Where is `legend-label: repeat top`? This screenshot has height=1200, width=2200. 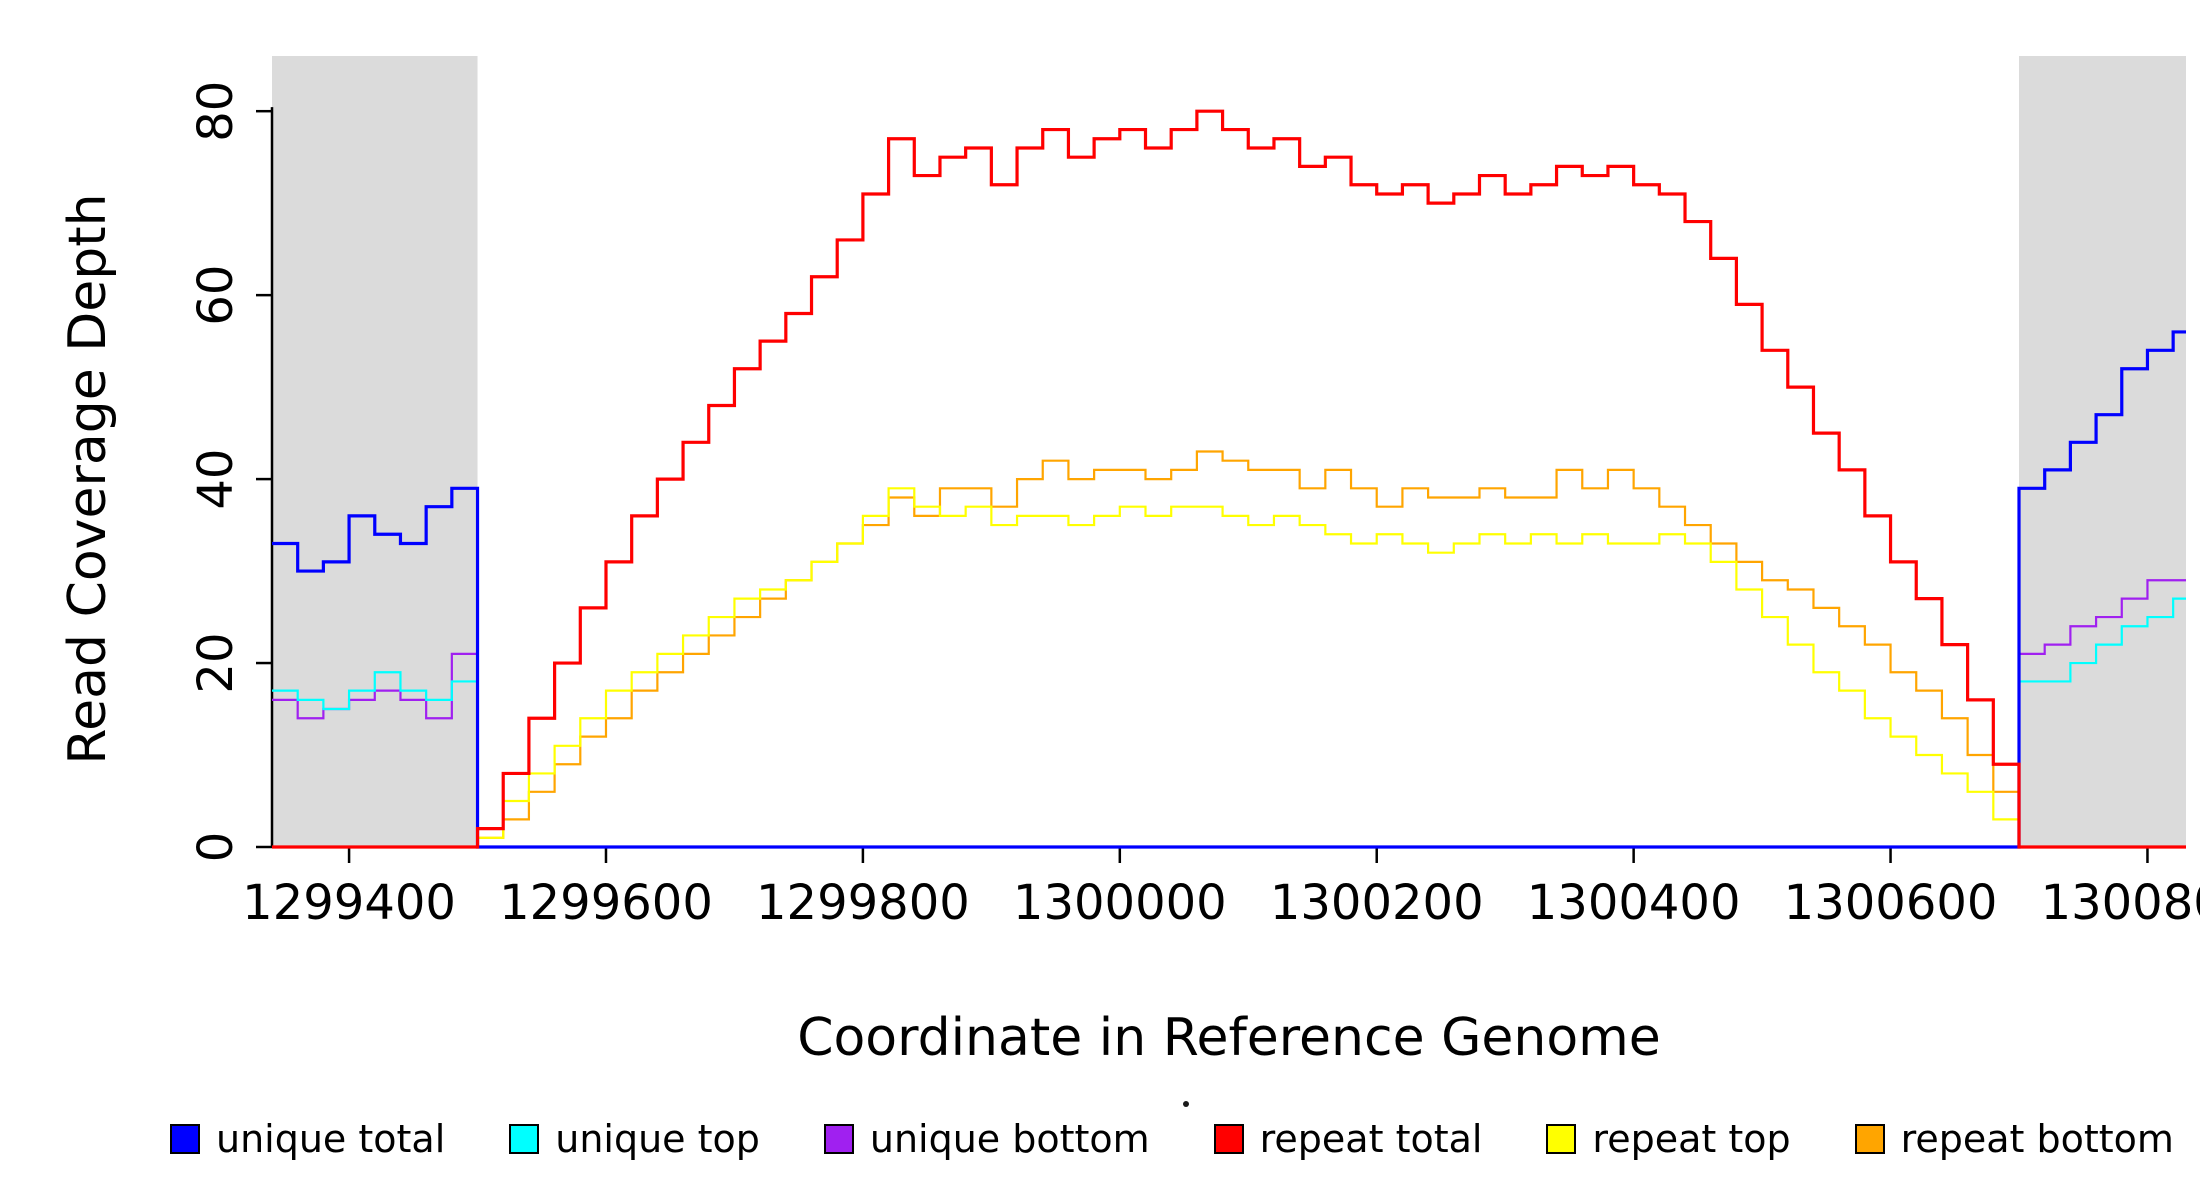
legend-label: repeat top is located at coordinates (1691, 1139).